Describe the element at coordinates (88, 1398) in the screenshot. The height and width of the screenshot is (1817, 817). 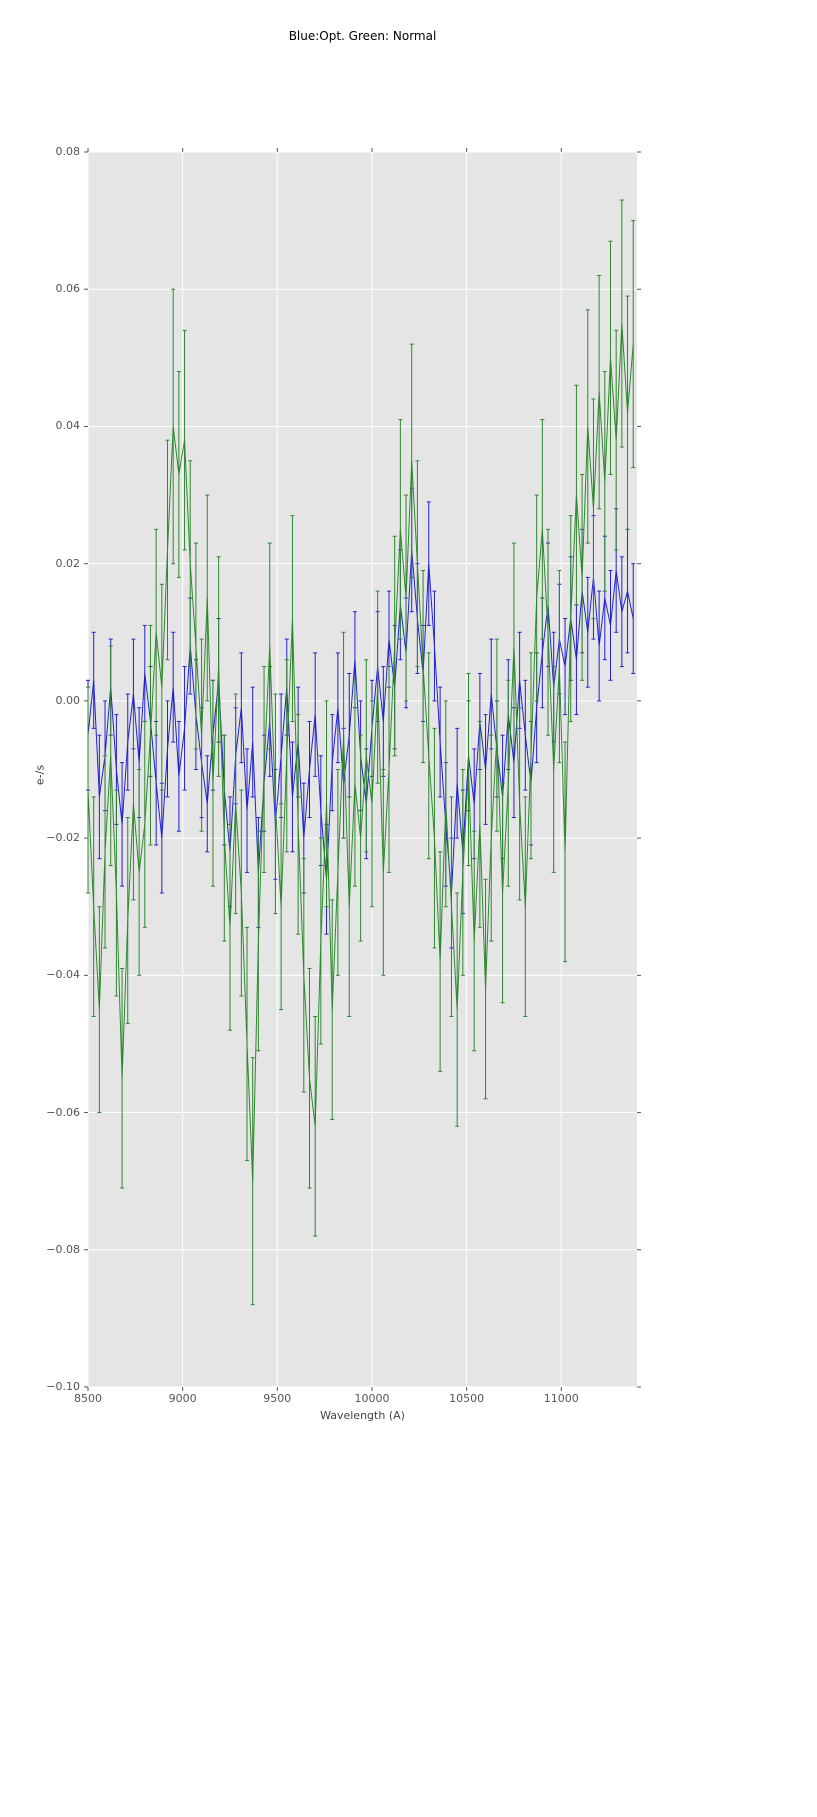
I see `x-tick-label: 8500` at that location.